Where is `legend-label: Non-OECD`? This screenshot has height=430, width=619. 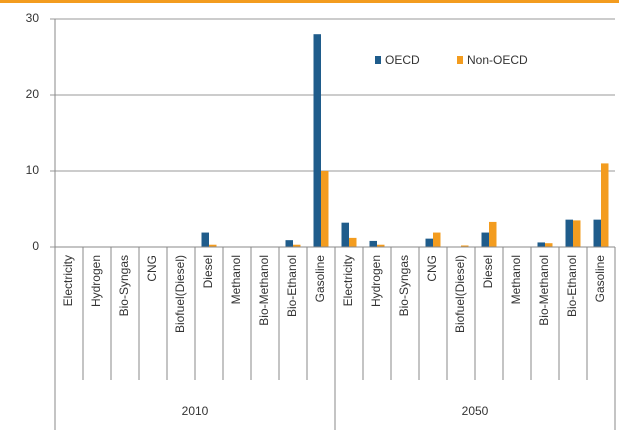 legend-label: Non-OECD is located at coordinates (497, 60).